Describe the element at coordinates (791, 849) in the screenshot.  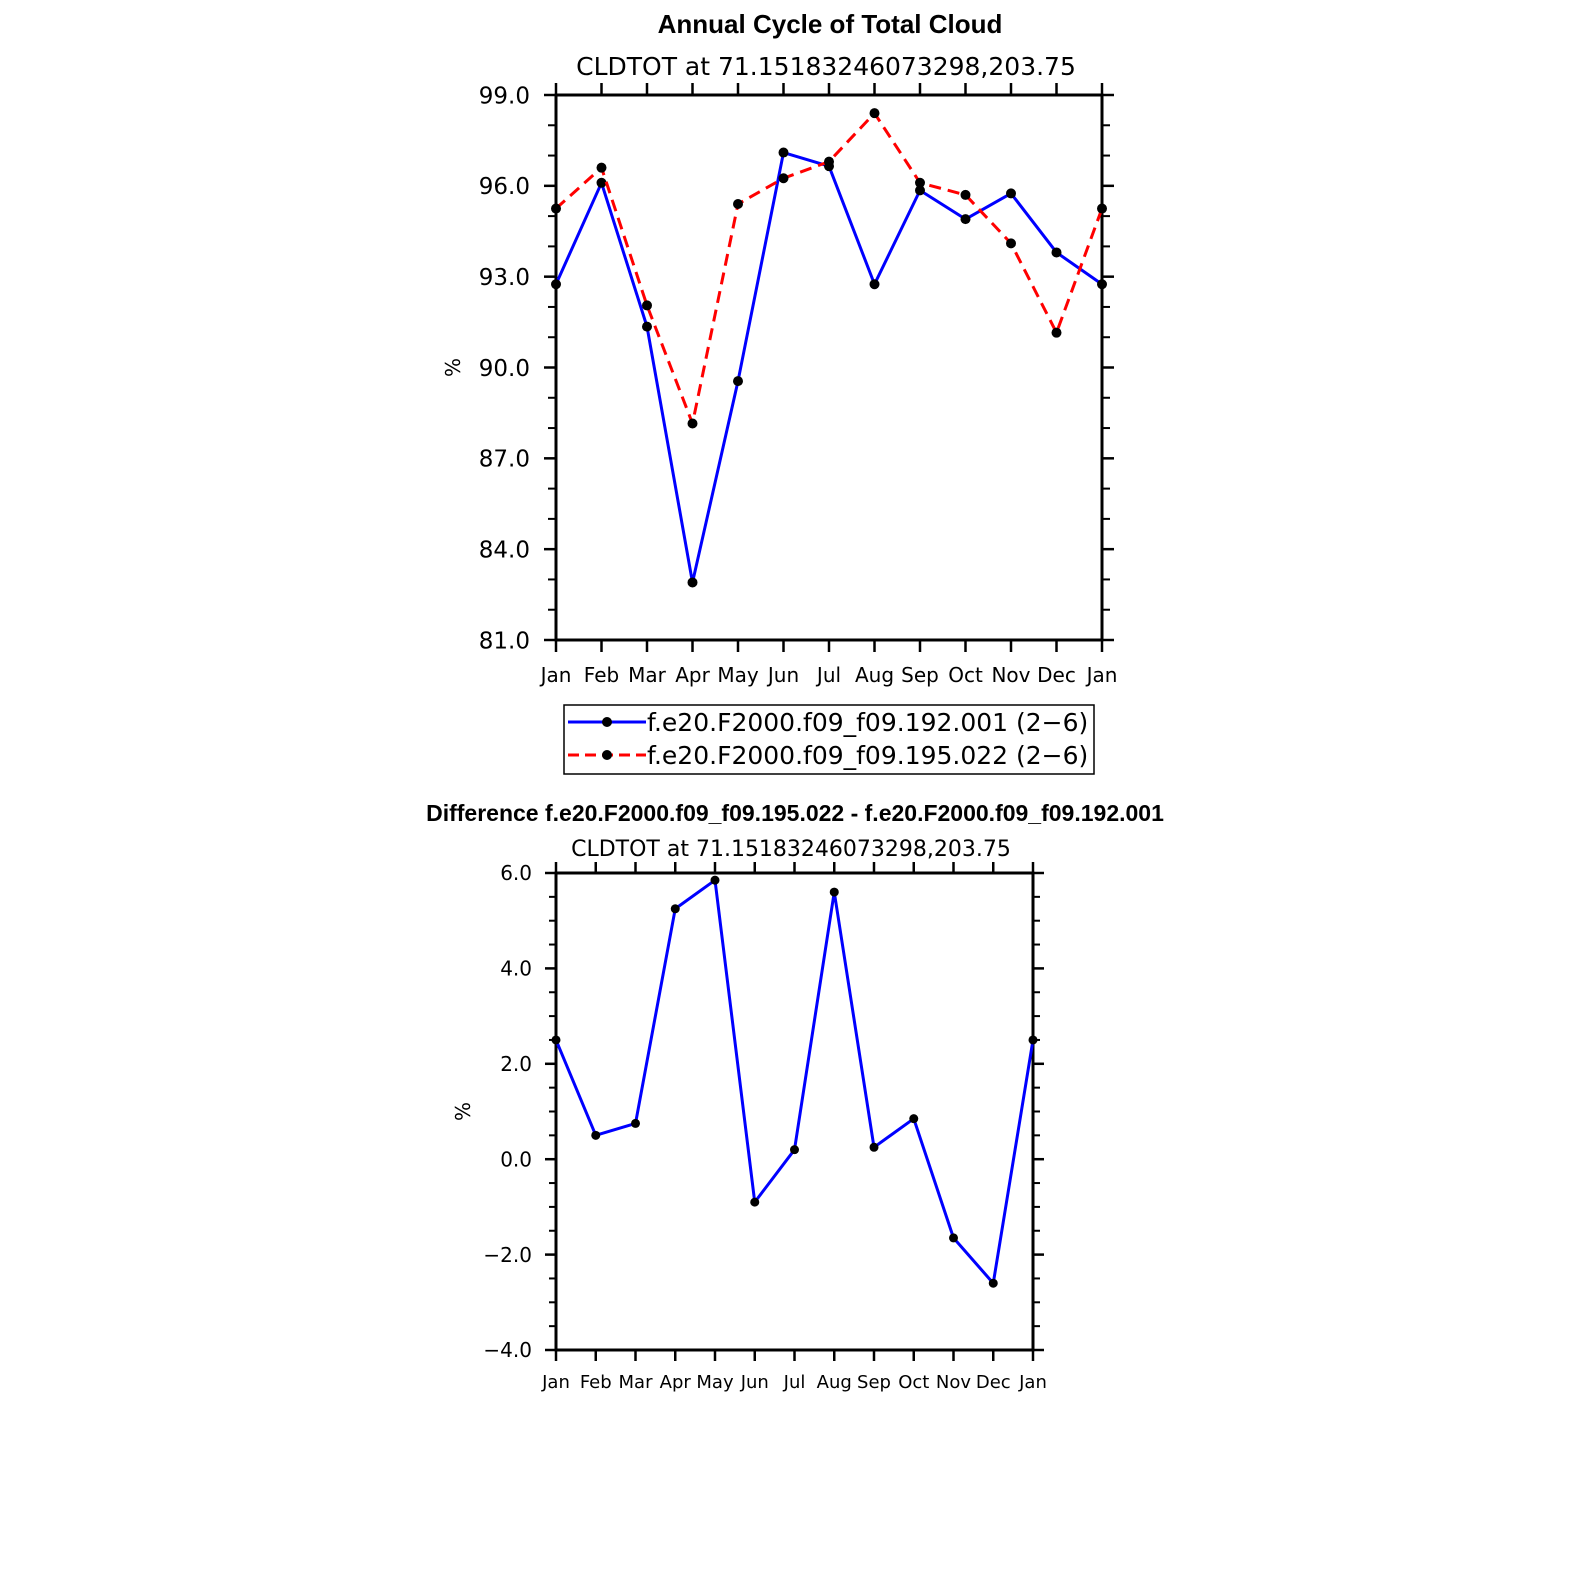
I see `chart2-subtitle: CLDTOT at 71.15183246073298,203.75` at that location.